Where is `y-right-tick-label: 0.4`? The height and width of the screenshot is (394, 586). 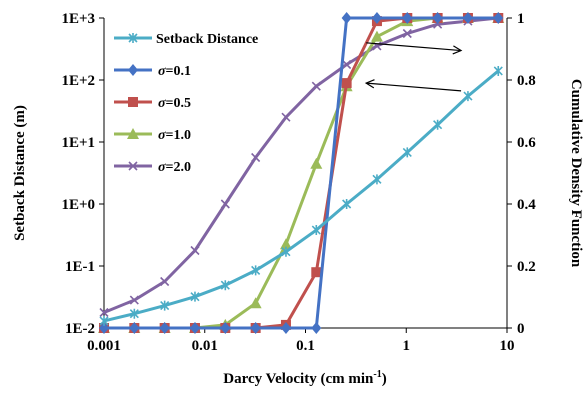 y-right-tick-label: 0.4 is located at coordinates (526, 205).